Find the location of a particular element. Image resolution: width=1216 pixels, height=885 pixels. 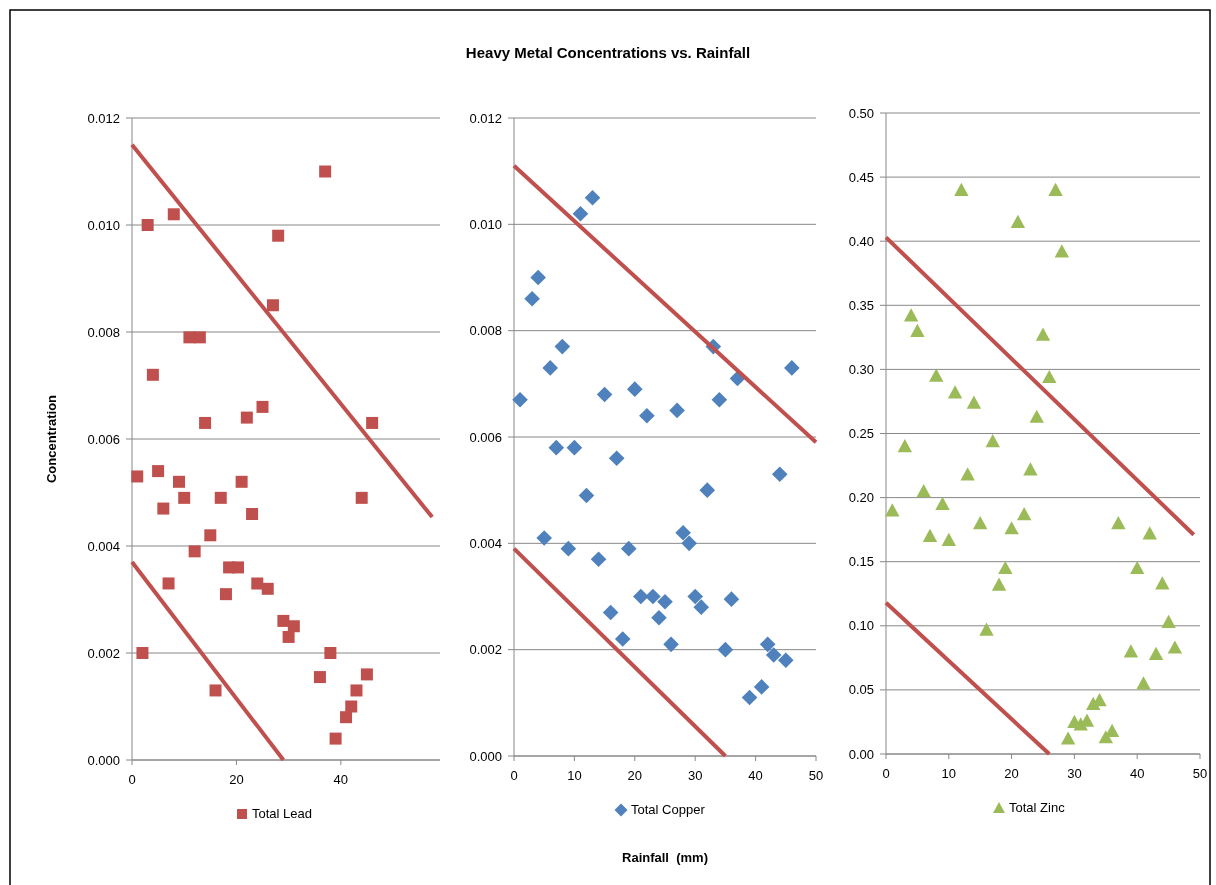

y-tick-label: 0.00 is located at coordinates (861, 754).